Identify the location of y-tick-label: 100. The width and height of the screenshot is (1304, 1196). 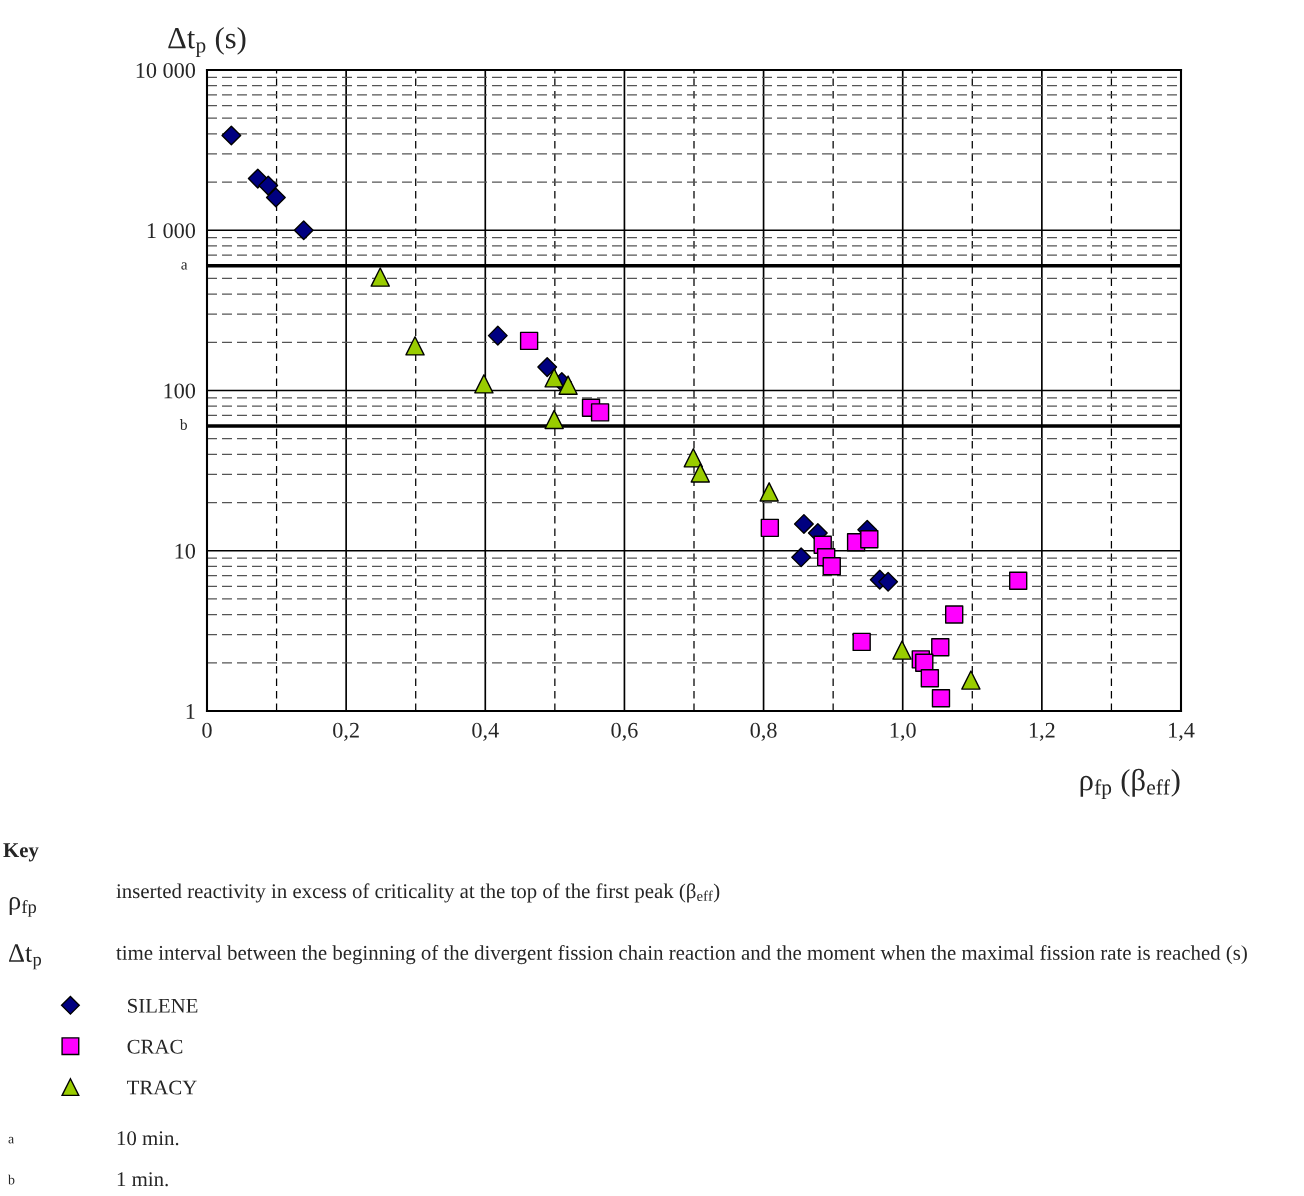
(180, 391).